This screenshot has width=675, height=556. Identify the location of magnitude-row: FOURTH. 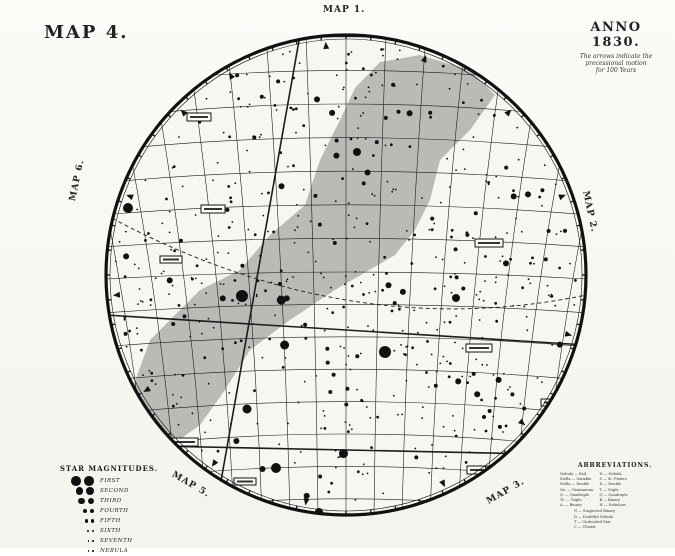
(109, 511).